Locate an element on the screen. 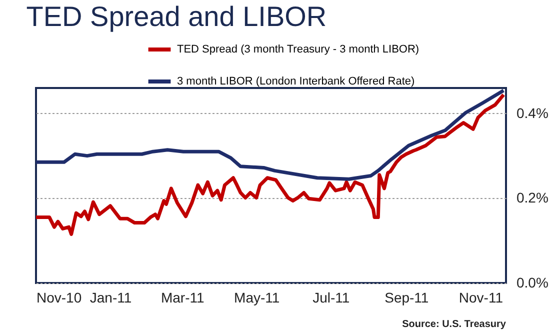 The height and width of the screenshot is (335, 556). x-tick-label: May-11 is located at coordinates (257, 298).